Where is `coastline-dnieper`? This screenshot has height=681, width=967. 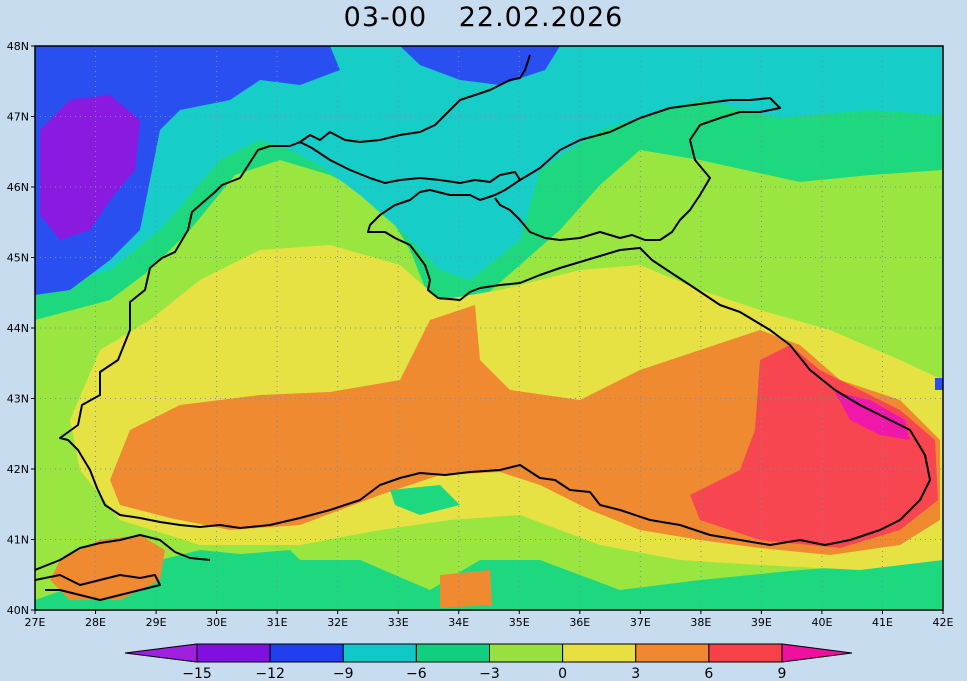 coastline-dnieper is located at coordinates (415, 98).